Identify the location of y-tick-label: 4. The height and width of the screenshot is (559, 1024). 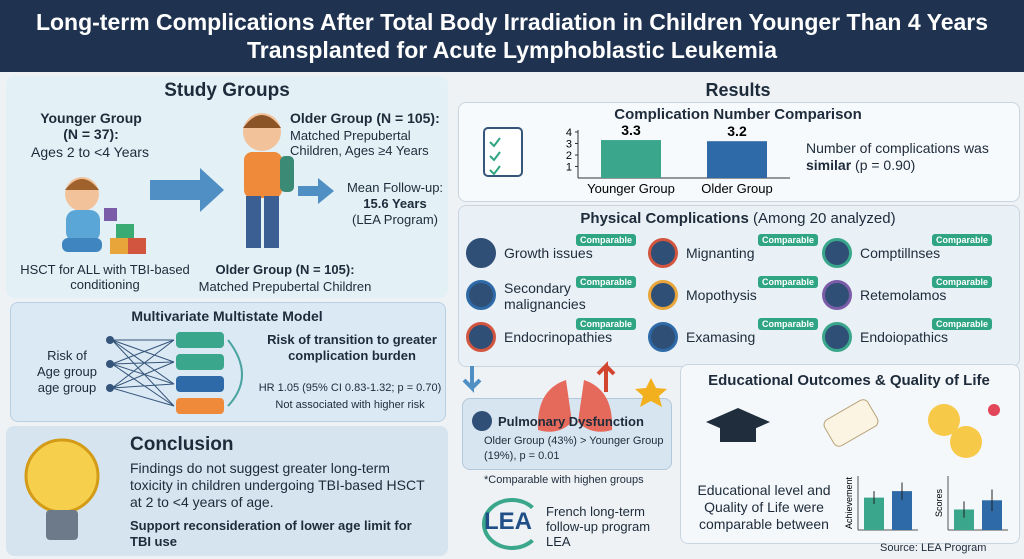
(569, 133).